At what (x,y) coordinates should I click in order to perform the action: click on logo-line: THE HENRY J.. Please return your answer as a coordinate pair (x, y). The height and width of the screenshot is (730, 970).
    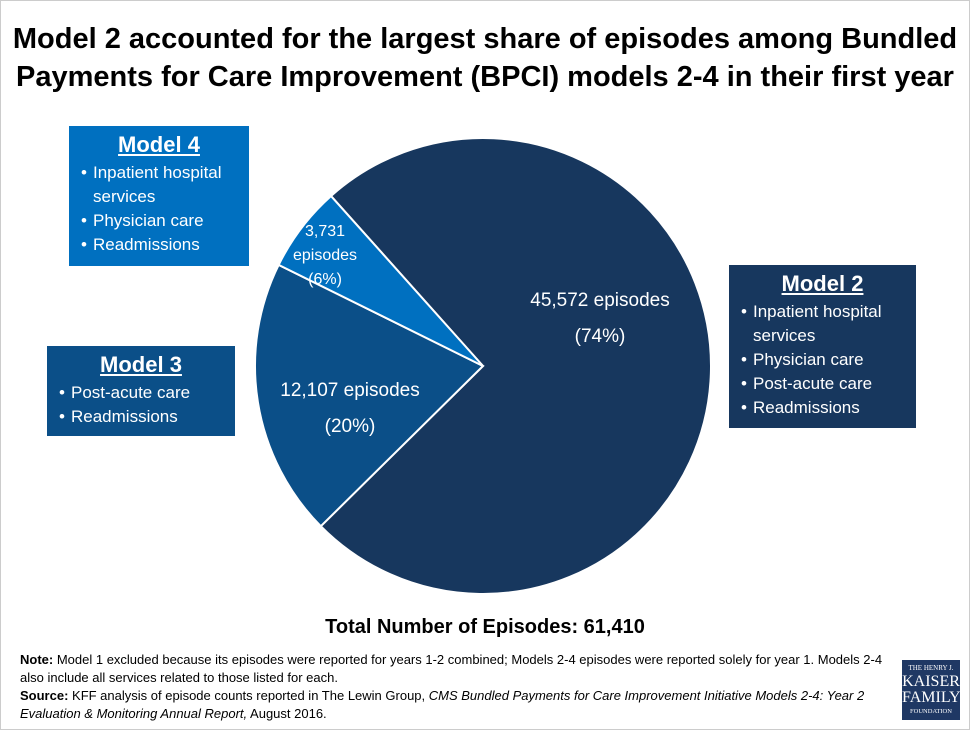
    Looking at the image, I should click on (931, 668).